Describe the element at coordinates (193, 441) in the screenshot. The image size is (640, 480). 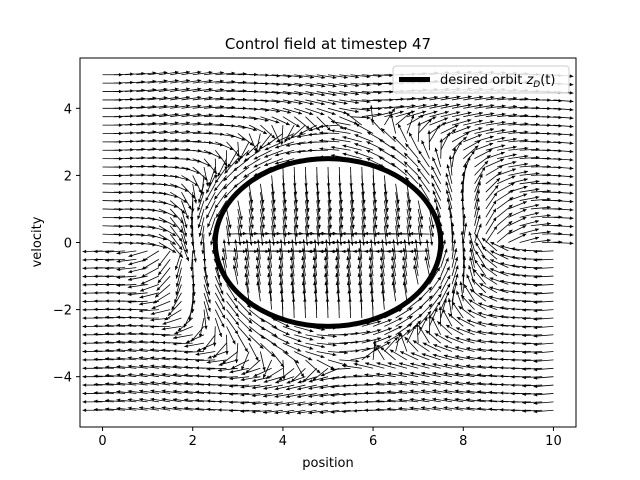
I see `x-tick-label: 2` at that location.